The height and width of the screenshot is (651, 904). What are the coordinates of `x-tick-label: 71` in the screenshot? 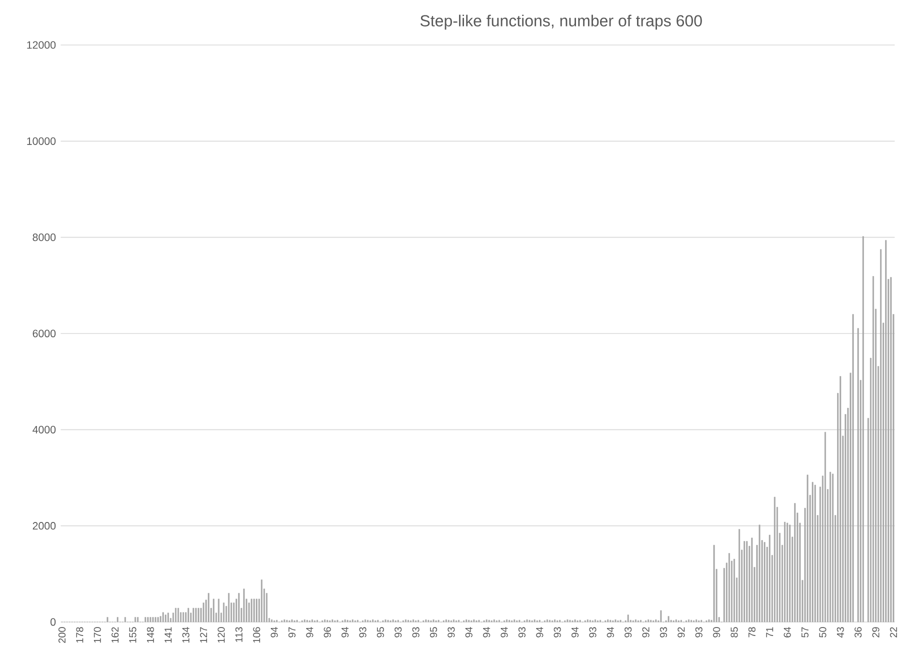 It's located at (770, 632).